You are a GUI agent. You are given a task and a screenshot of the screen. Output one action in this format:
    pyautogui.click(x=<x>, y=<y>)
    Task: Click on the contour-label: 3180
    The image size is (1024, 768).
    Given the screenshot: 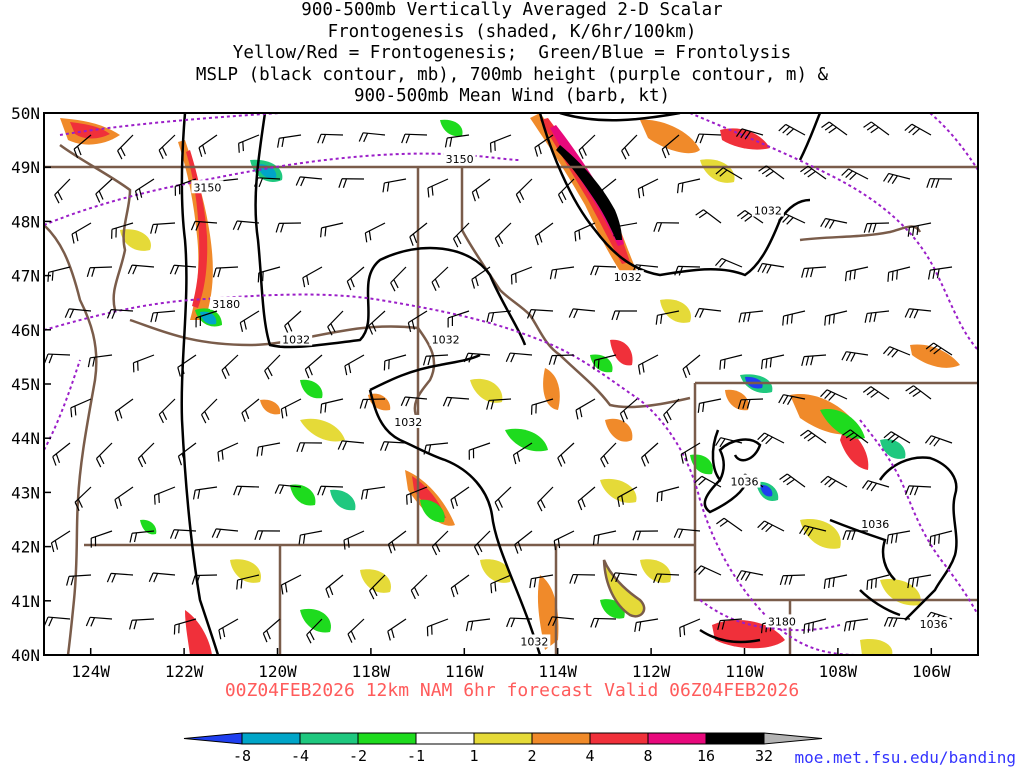 What is the action you would take?
    pyautogui.click(x=782, y=621)
    